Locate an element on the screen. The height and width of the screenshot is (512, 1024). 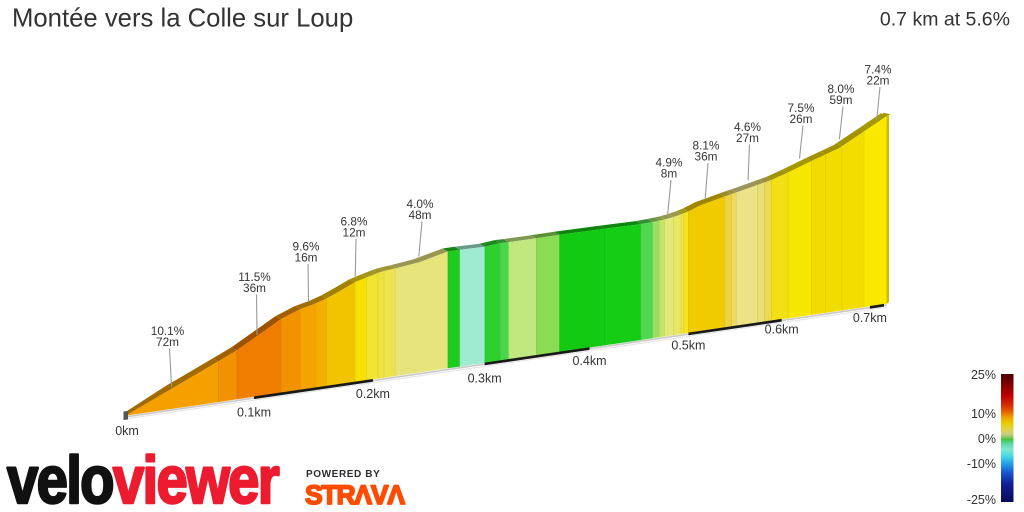
svg-text: 0.2km is located at coordinates (373, 394).